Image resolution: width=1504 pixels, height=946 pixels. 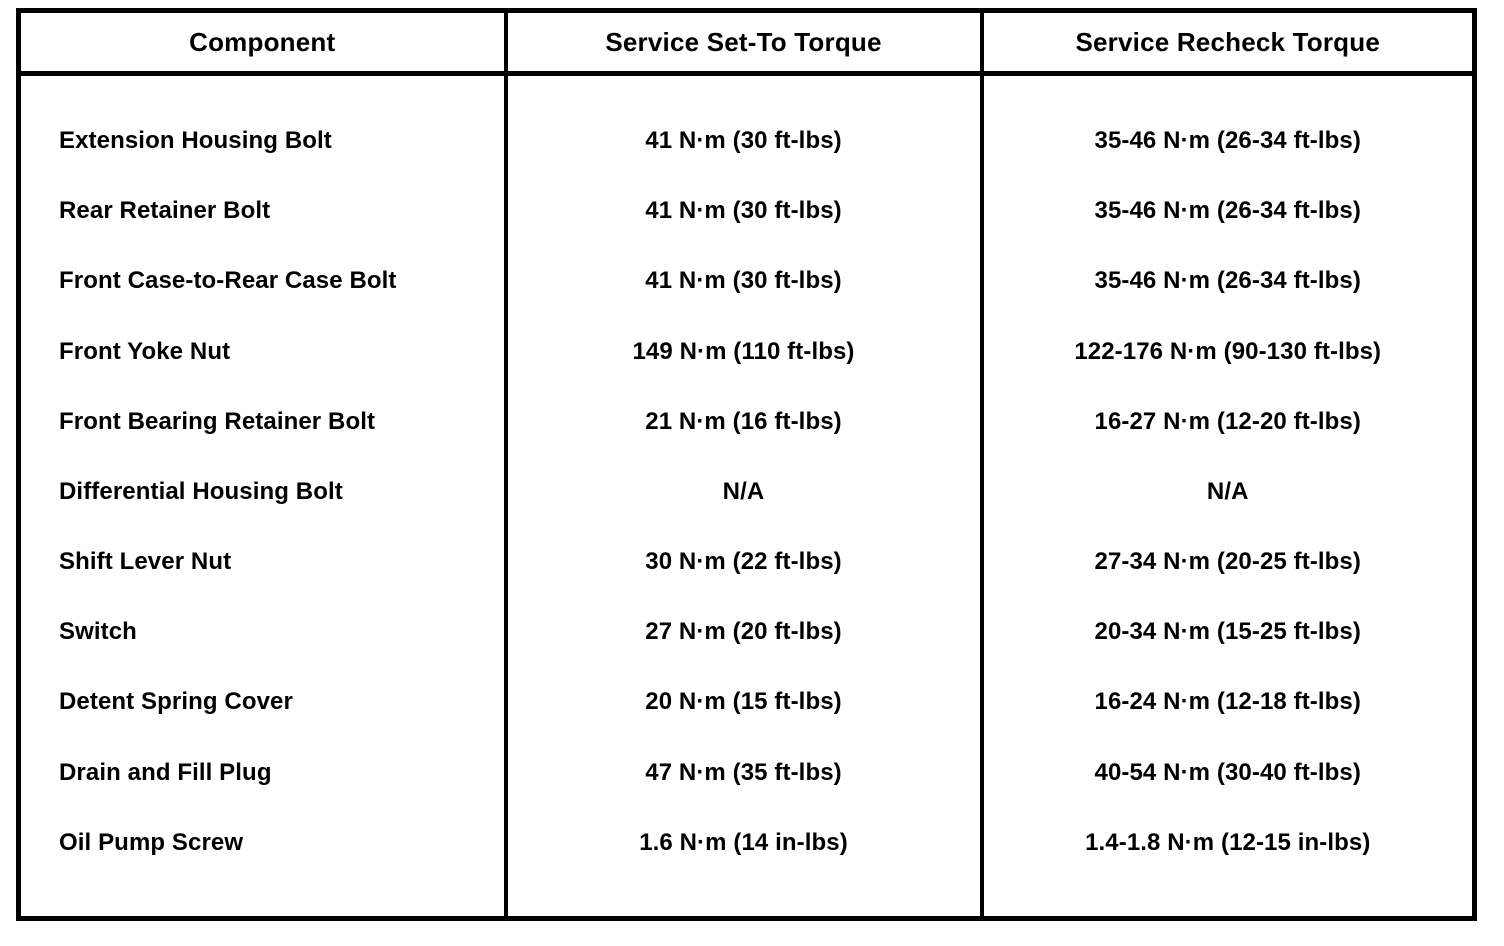 I want to click on set-to-torque-cell: 1.6 N·m (14 in-lbs), so click(x=743, y=863).